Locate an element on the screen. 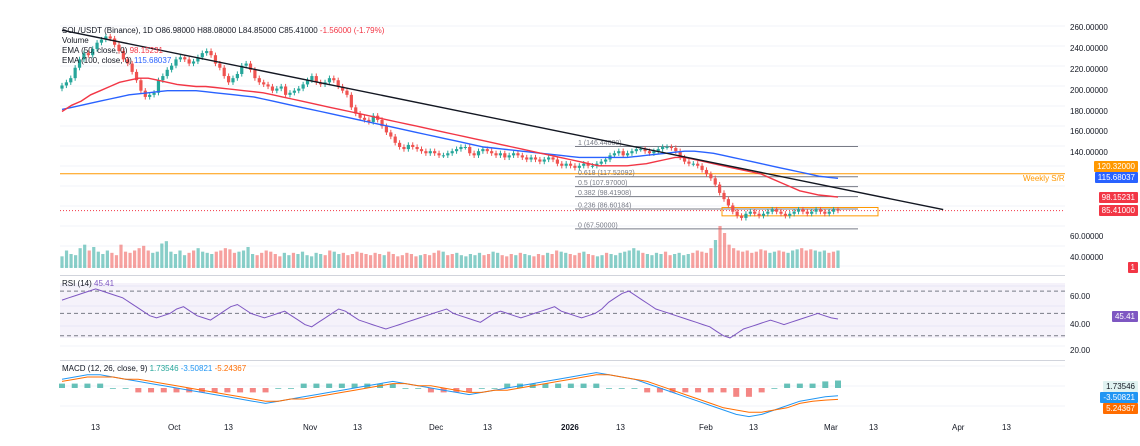 The width and height of the screenshot is (1140, 446). weekly-sr-label: Weekly S/R is located at coordinates (1044, 178).